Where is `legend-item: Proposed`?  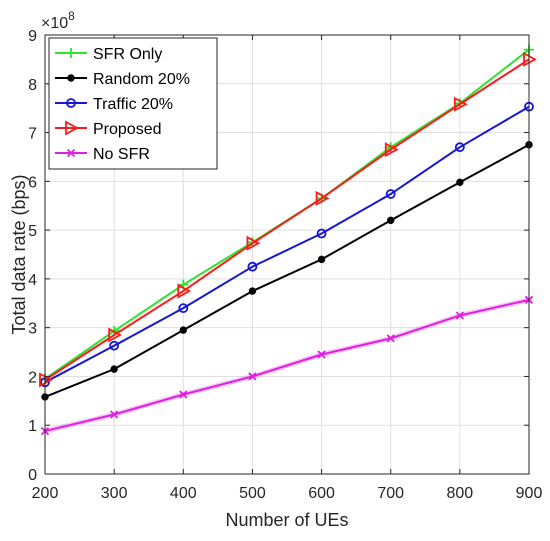
legend-item: Proposed is located at coordinates (108, 129).